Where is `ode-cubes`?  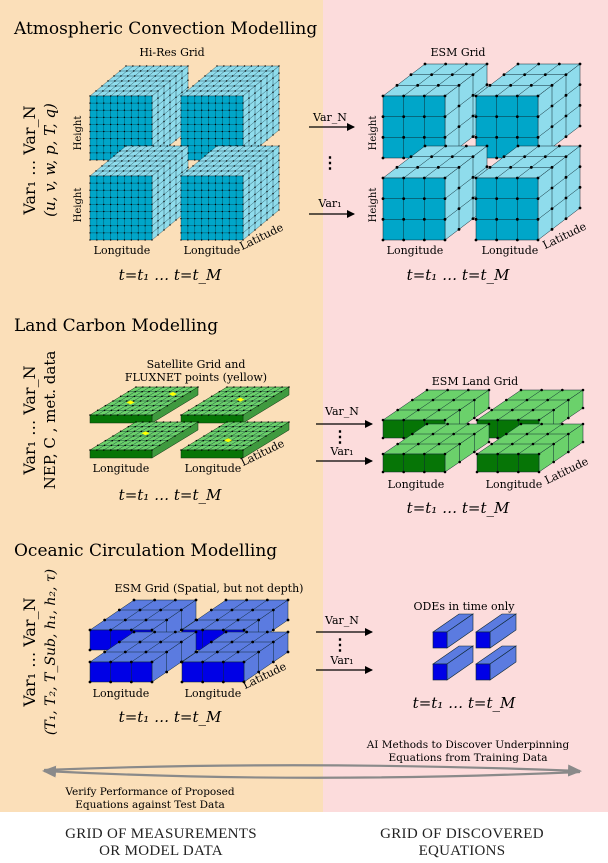 ode-cubes is located at coordinates (474, 647).